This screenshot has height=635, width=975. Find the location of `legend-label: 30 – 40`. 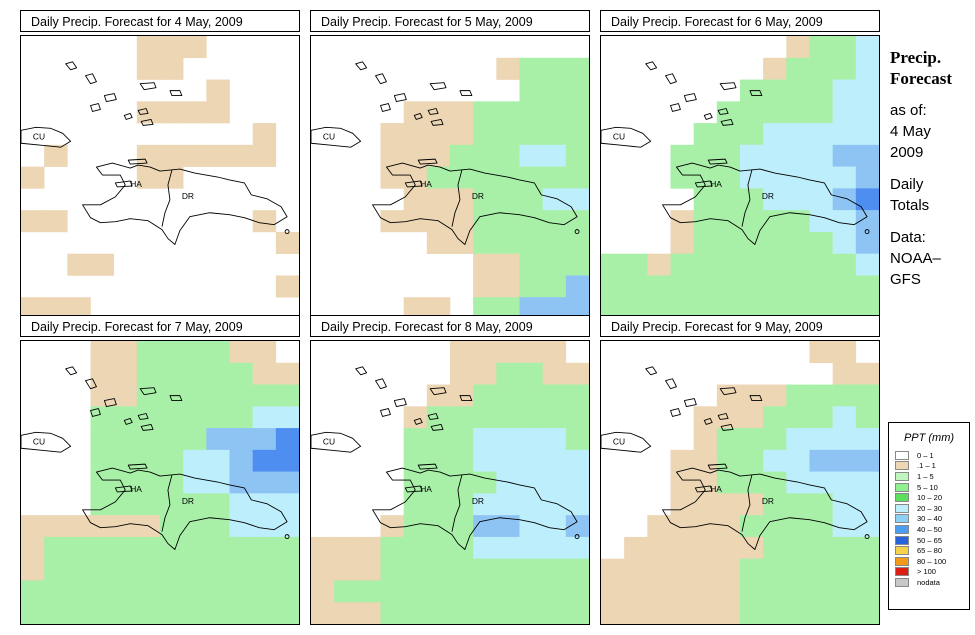

legend-label: 30 – 40 is located at coordinates (930, 519).